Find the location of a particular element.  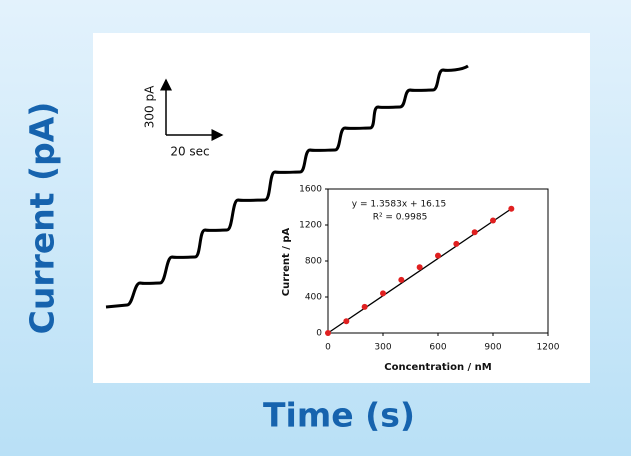

fit-equation: y = 1.3583x + 16.15 is located at coordinates (399, 205).